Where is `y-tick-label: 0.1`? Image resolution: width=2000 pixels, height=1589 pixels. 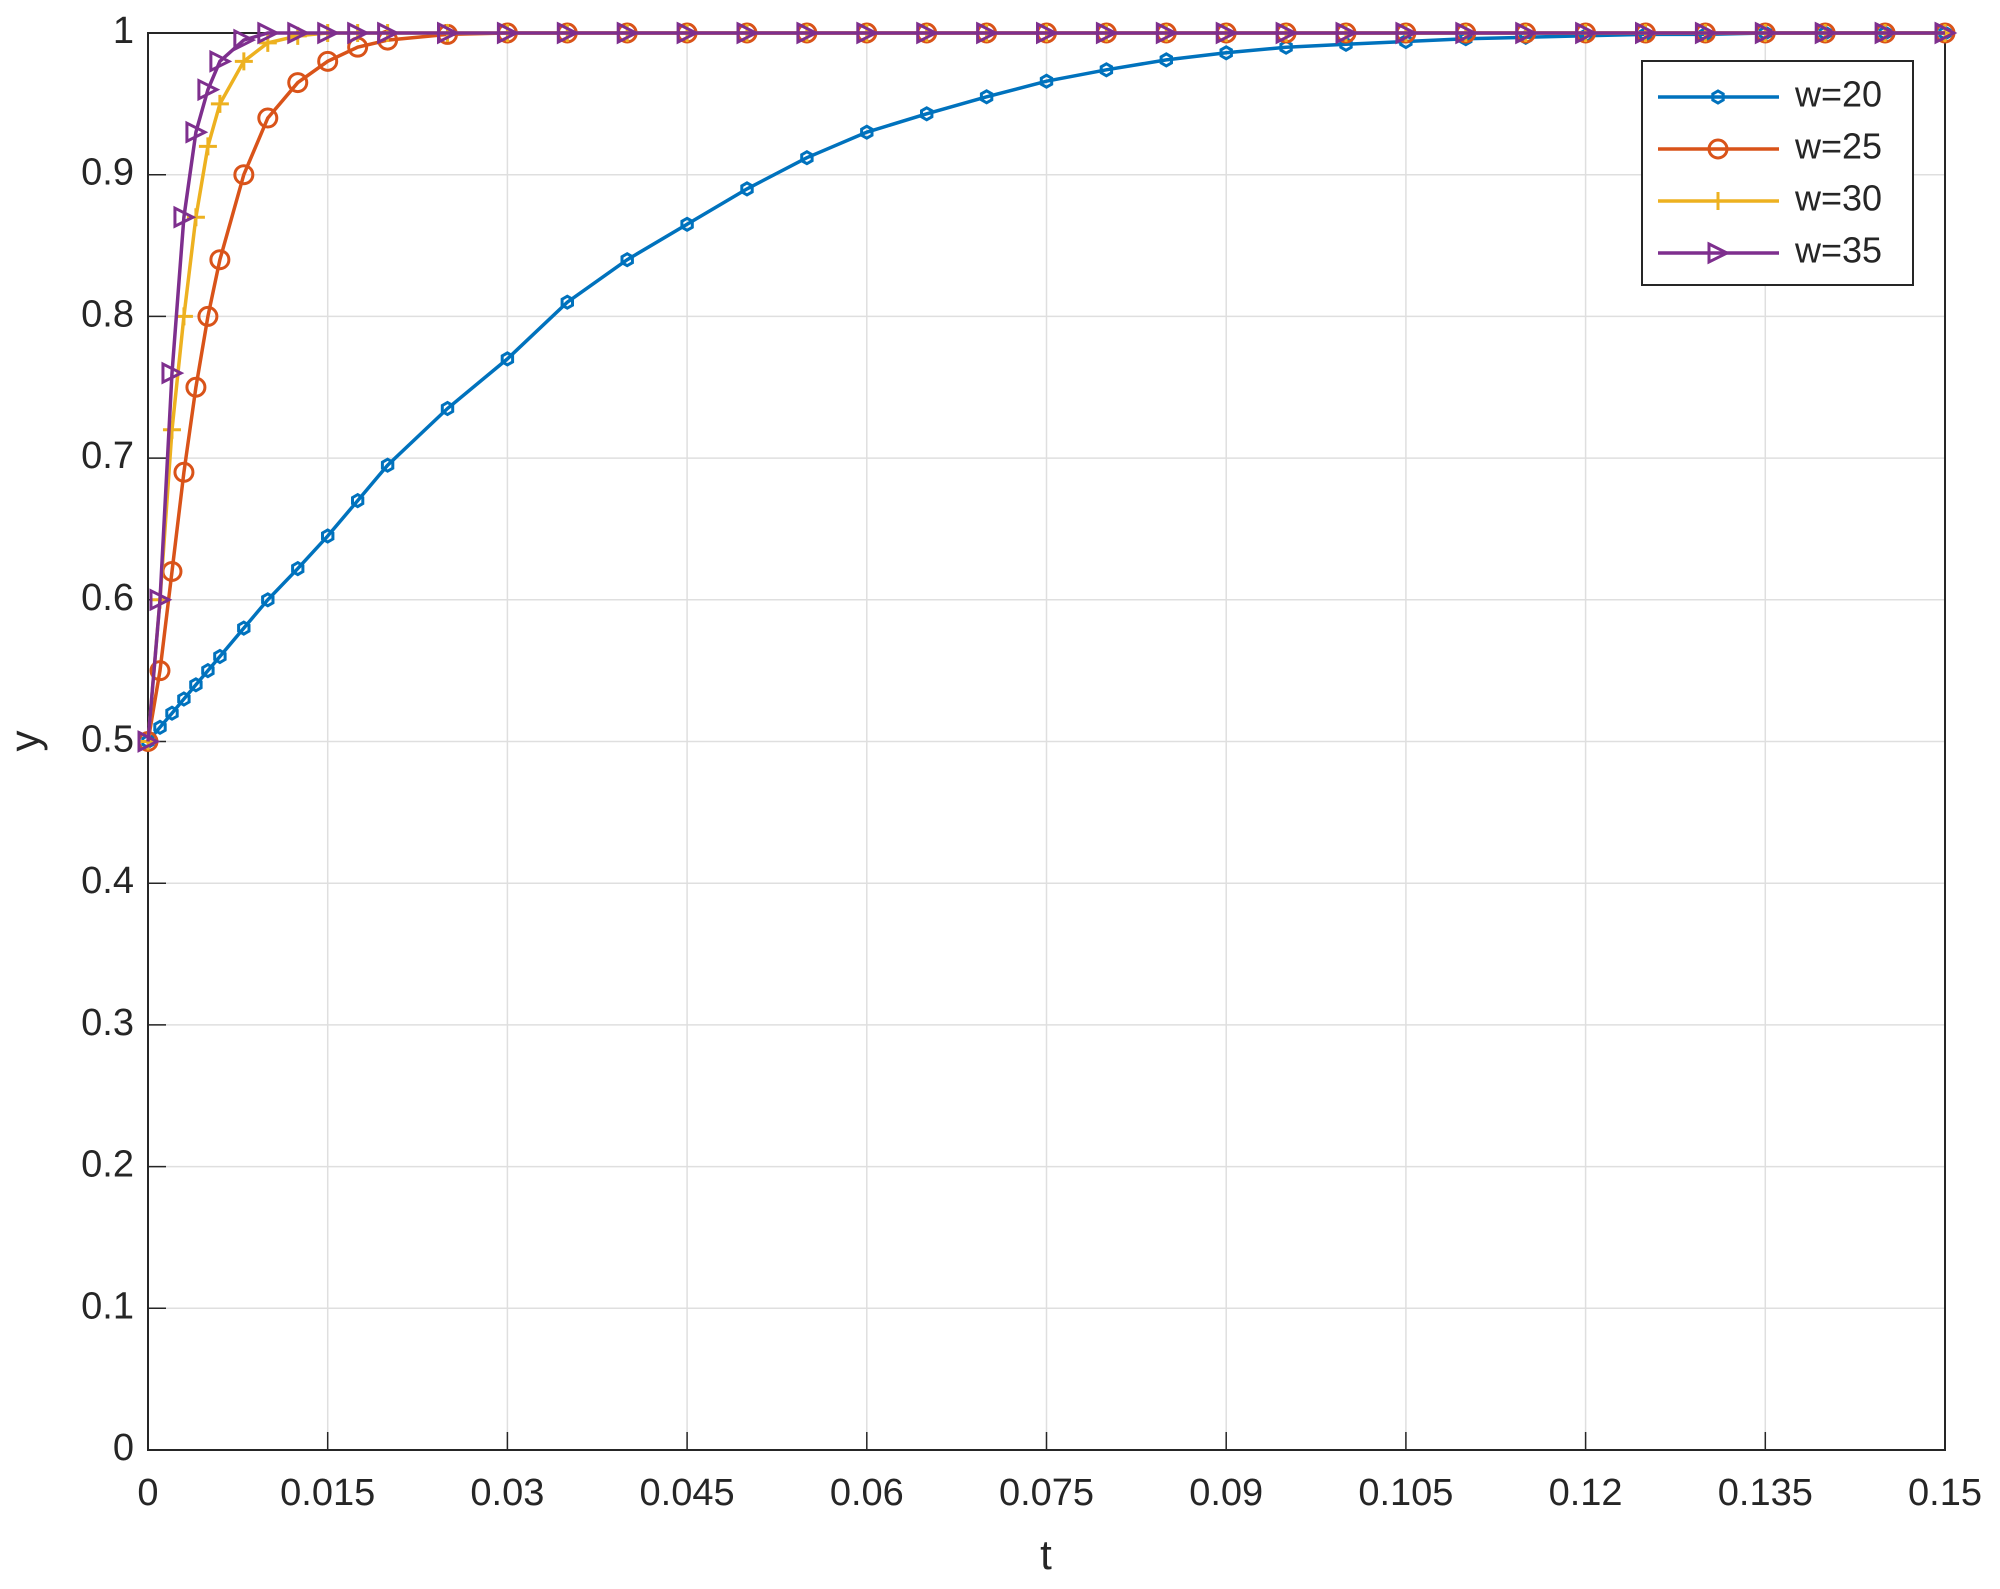
y-tick-label: 0.1 is located at coordinates (107, 1306).